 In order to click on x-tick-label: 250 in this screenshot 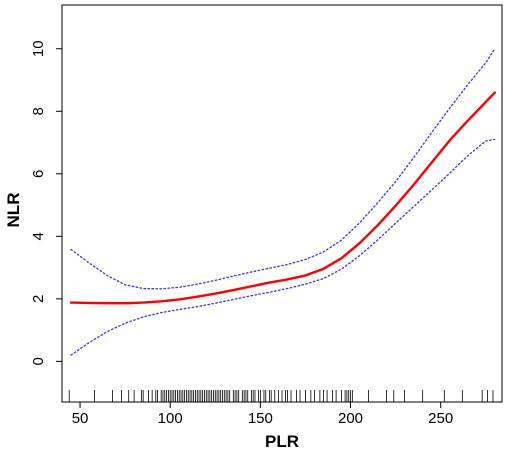, I will do `click(440, 418)`.